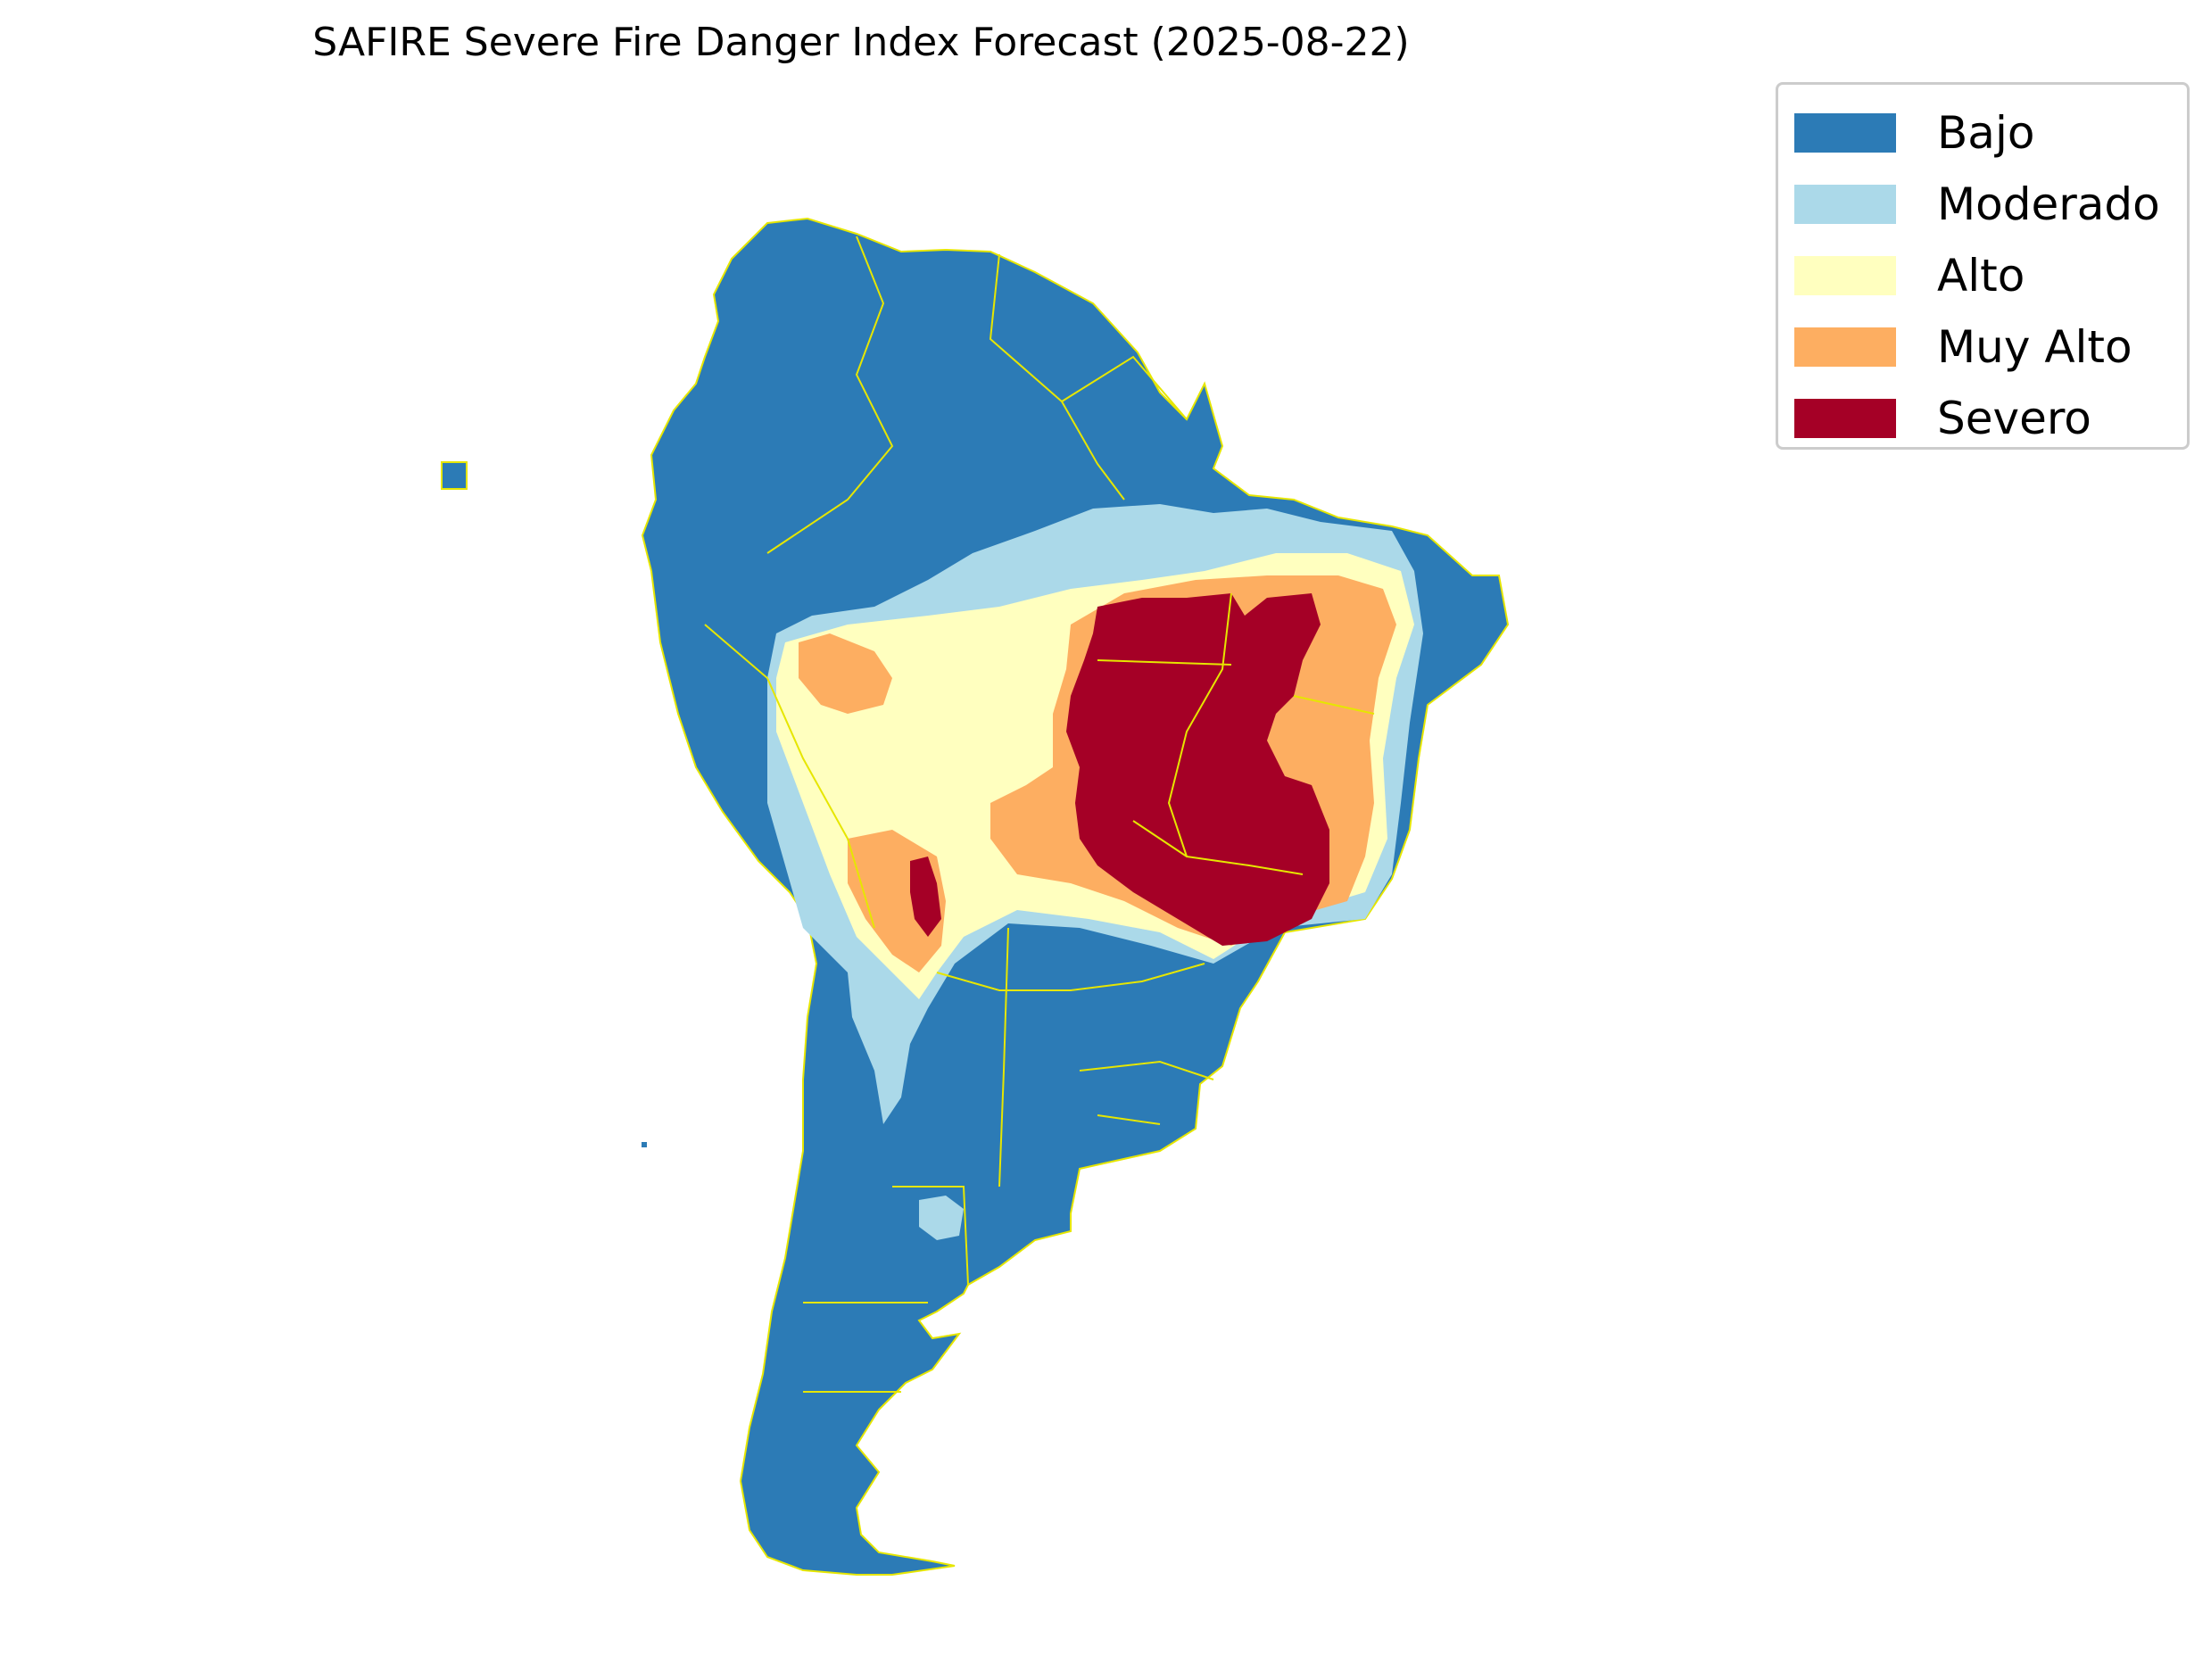 The image size is (2211, 1680). I want to click on legend-item-bajo: Bajo, so click(1914, 133).